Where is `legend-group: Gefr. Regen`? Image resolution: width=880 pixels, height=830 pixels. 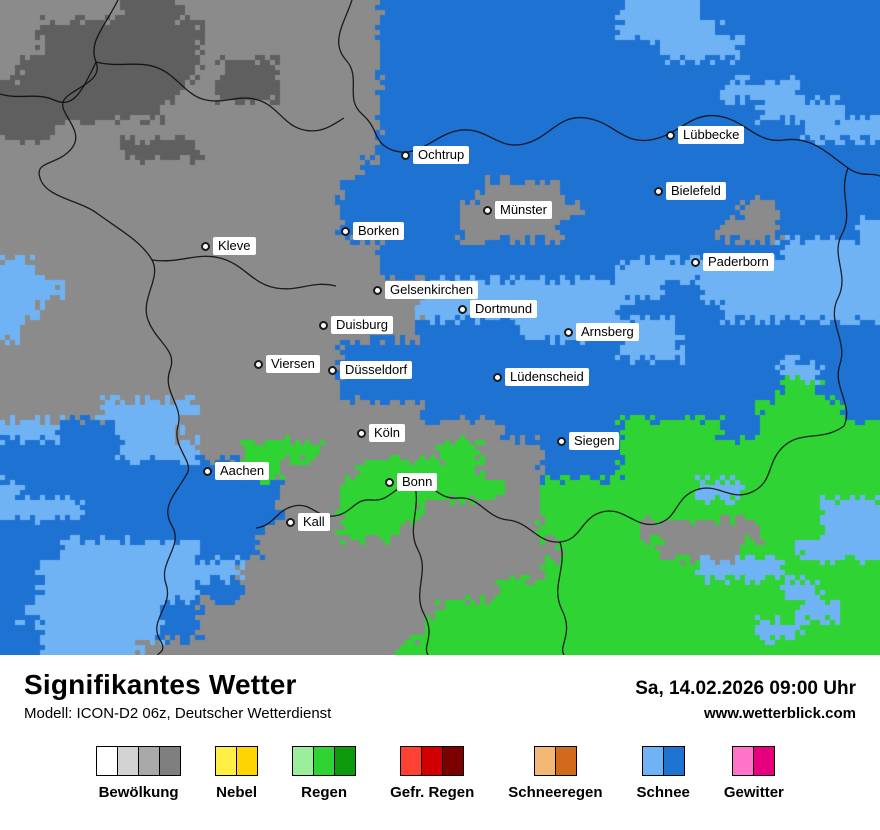
legend-group: Gefr. Regen is located at coordinates (432, 773).